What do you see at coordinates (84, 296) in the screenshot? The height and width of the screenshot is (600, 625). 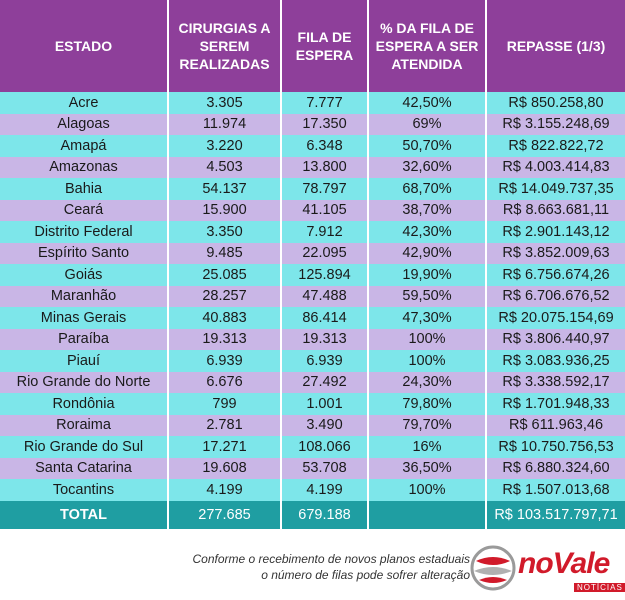 I see `cell-estado: Maranhão` at bounding box center [84, 296].